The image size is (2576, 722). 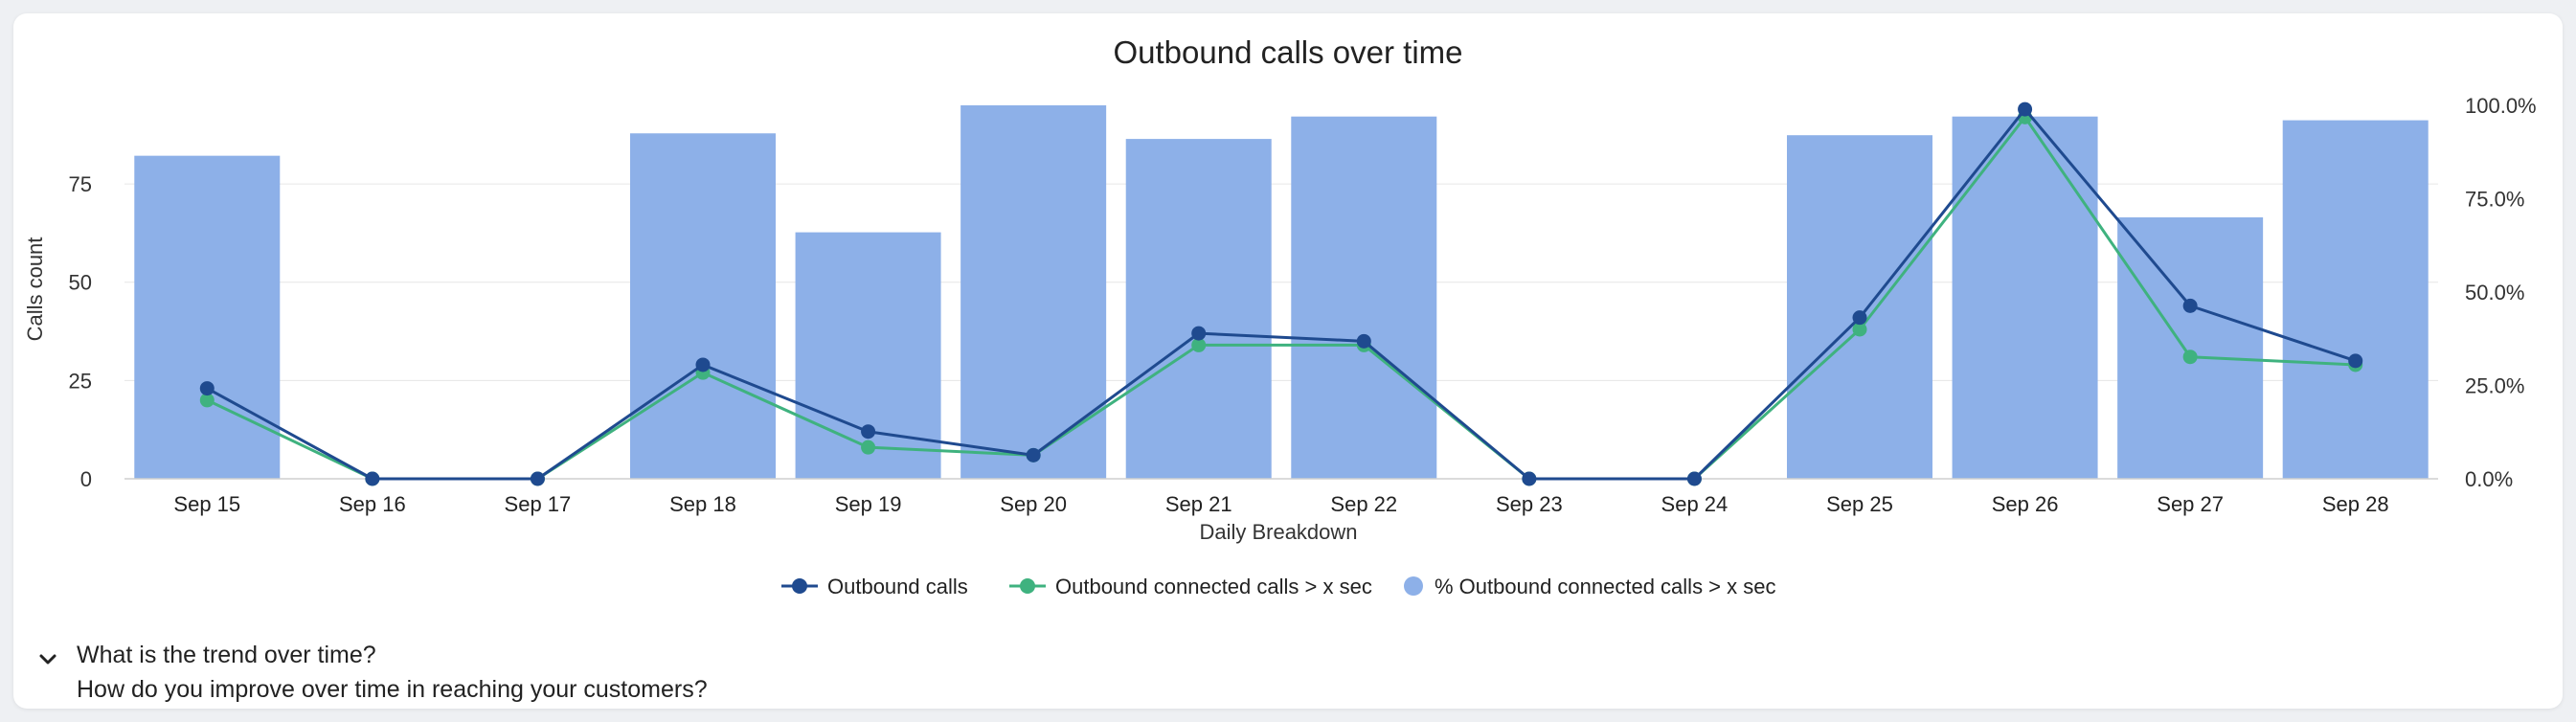 What do you see at coordinates (1278, 532) in the screenshot?
I see `x-axis-label: Daily Breakdown` at bounding box center [1278, 532].